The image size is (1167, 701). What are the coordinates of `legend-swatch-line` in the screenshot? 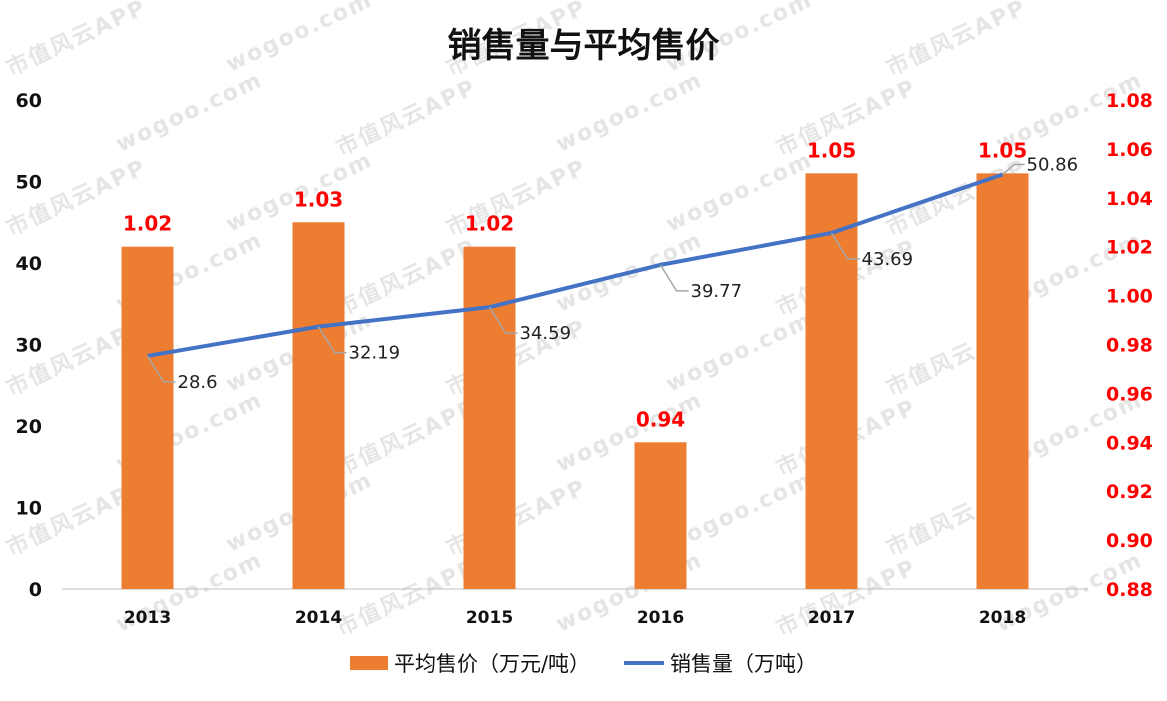 It's located at (644, 663).